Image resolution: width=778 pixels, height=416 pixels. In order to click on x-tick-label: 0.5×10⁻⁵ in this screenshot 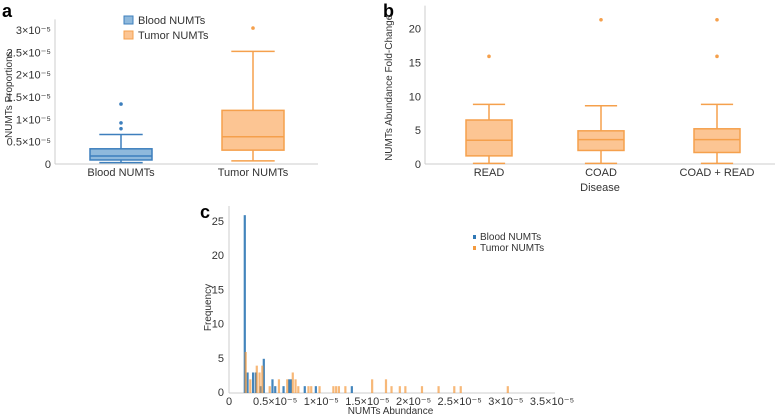, I will do `click(275, 402)`.